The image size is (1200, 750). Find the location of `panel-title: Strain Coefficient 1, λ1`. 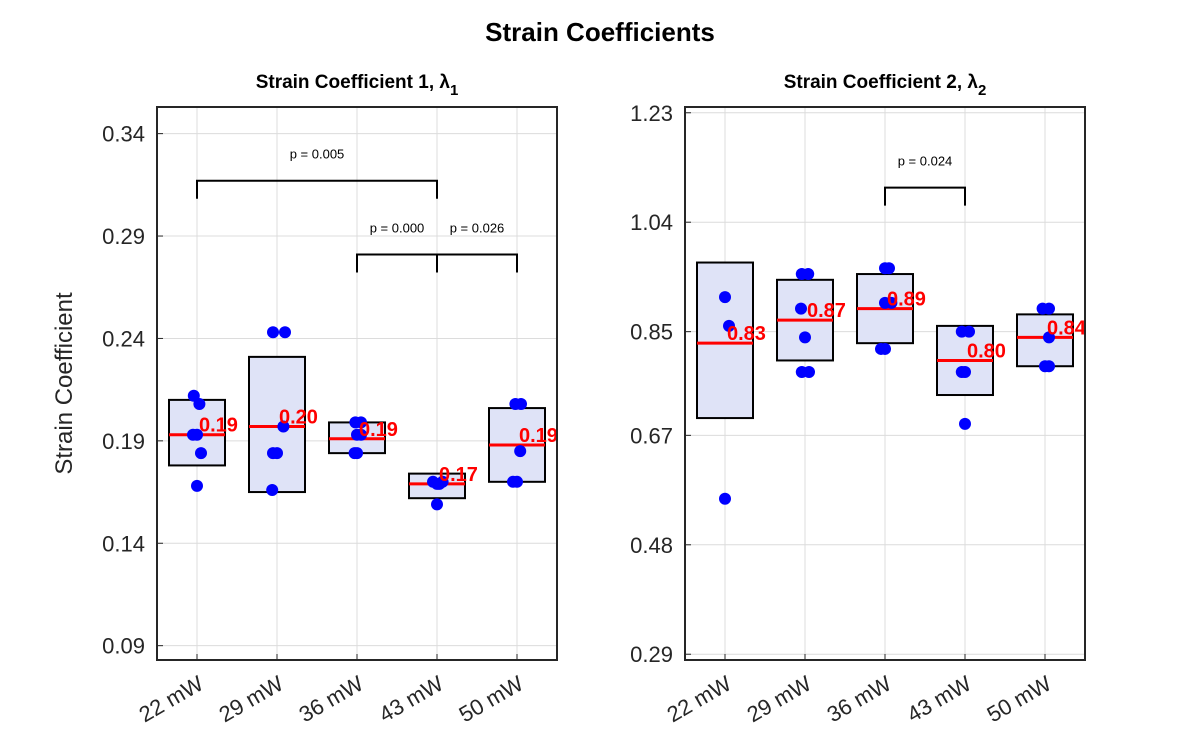

panel-title: Strain Coefficient 1, λ1 is located at coordinates (357, 85).